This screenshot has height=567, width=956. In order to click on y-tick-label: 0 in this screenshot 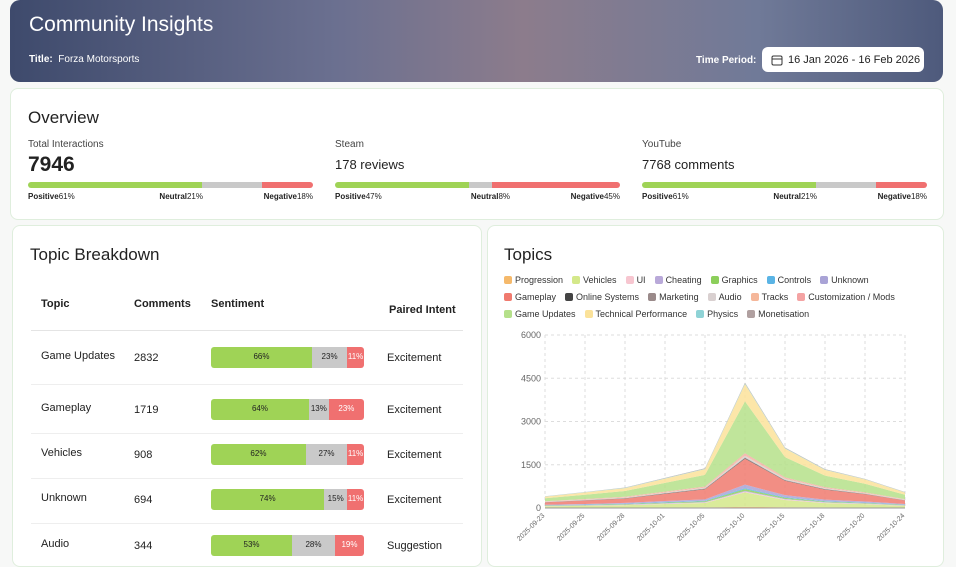, I will do `click(538, 508)`.